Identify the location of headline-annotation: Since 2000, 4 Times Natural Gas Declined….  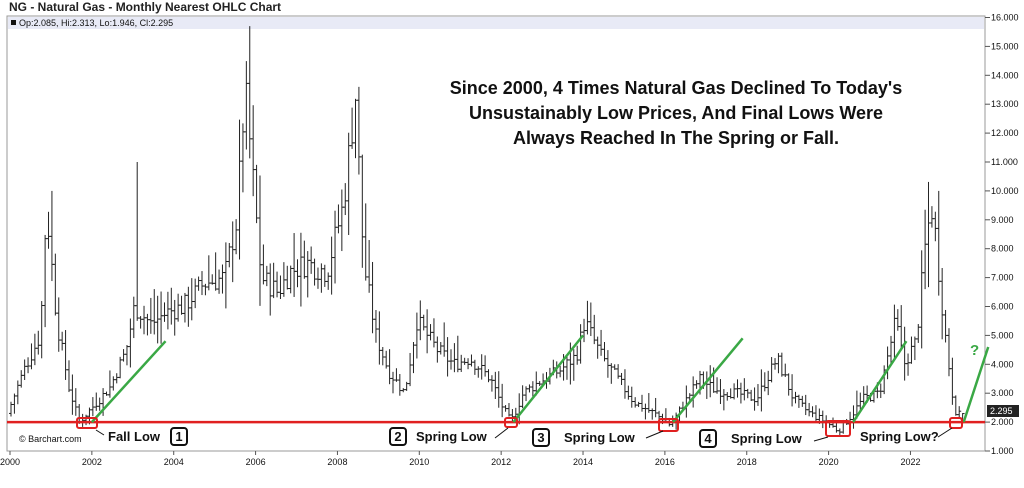
(676, 113).